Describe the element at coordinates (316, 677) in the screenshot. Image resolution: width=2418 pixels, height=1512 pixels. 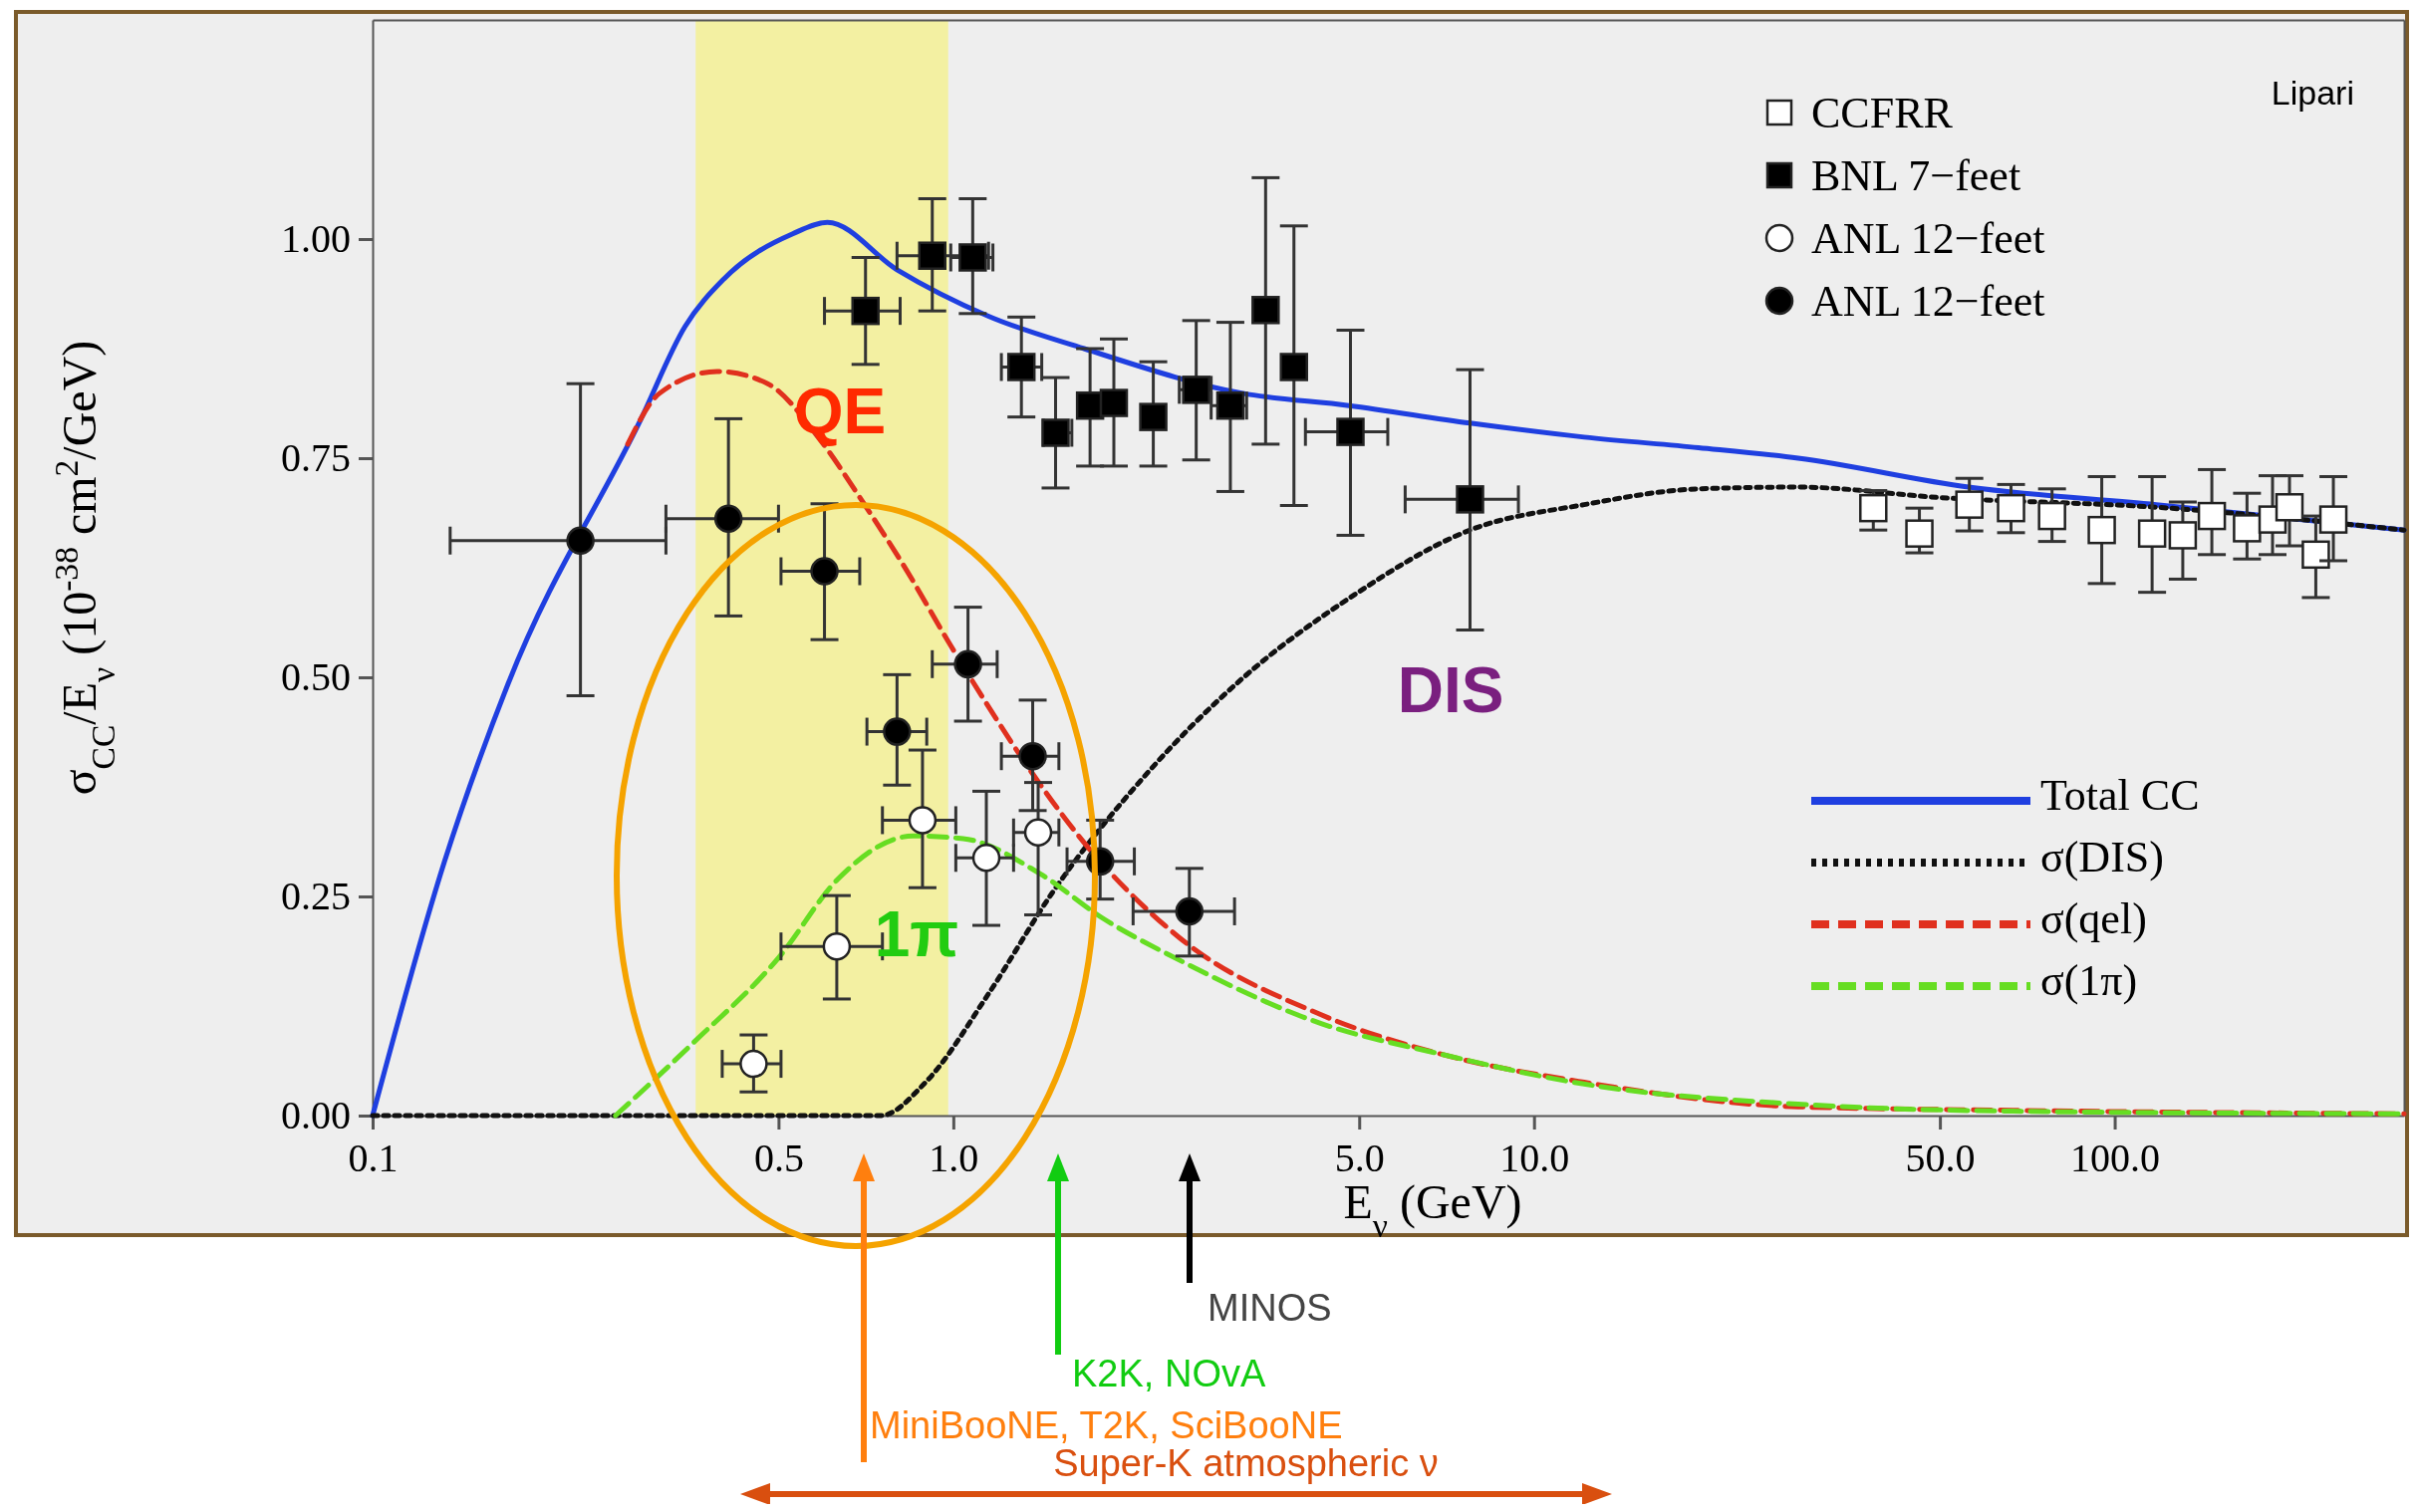
I see `y-tick-label: 0.50` at that location.